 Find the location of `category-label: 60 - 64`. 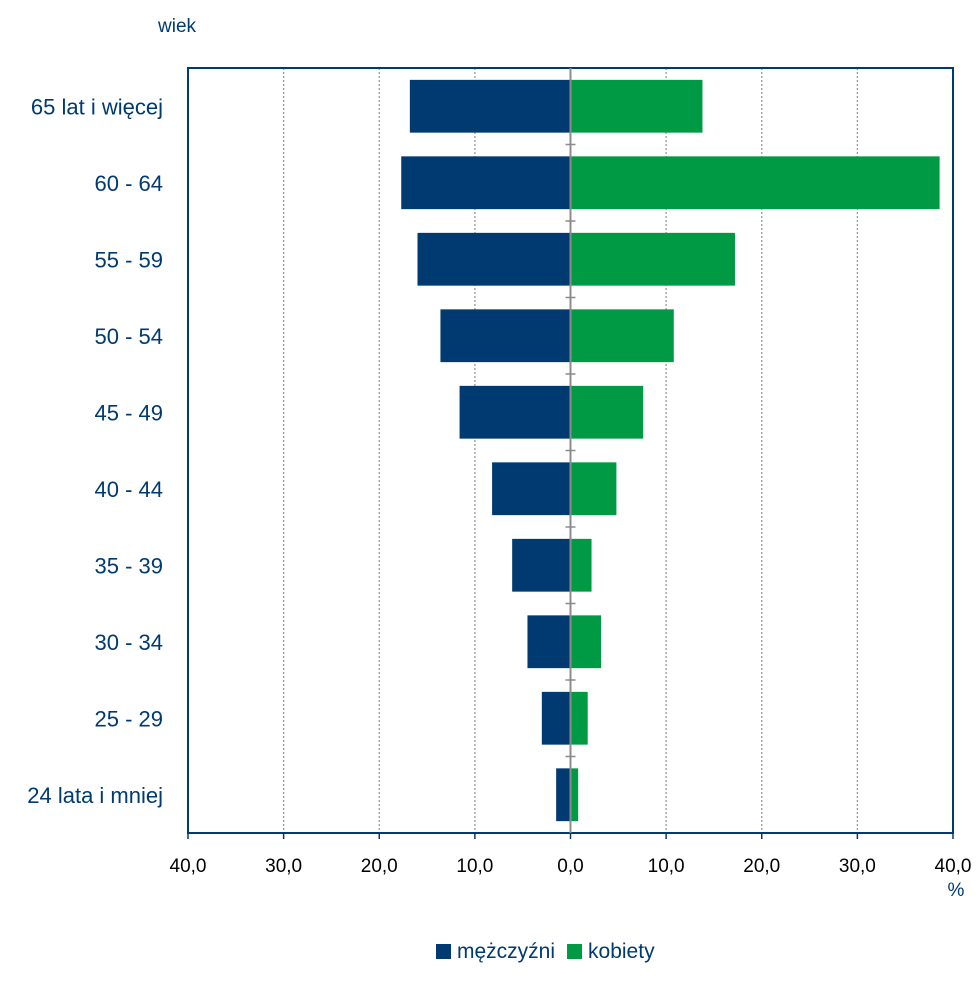

category-label: 60 - 64 is located at coordinates (129, 183).